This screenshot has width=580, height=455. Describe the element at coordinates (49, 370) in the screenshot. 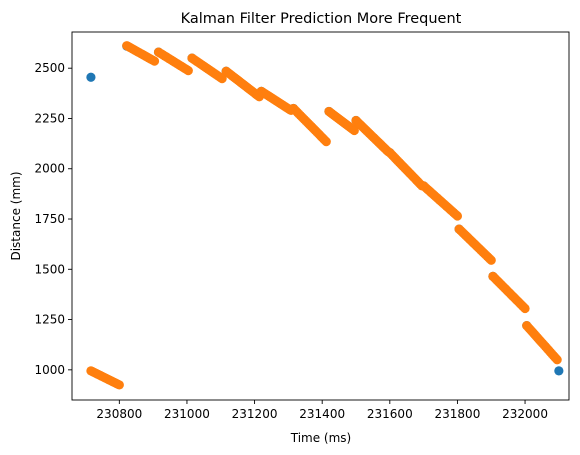

I see `y-tick-label: 1000` at that location.